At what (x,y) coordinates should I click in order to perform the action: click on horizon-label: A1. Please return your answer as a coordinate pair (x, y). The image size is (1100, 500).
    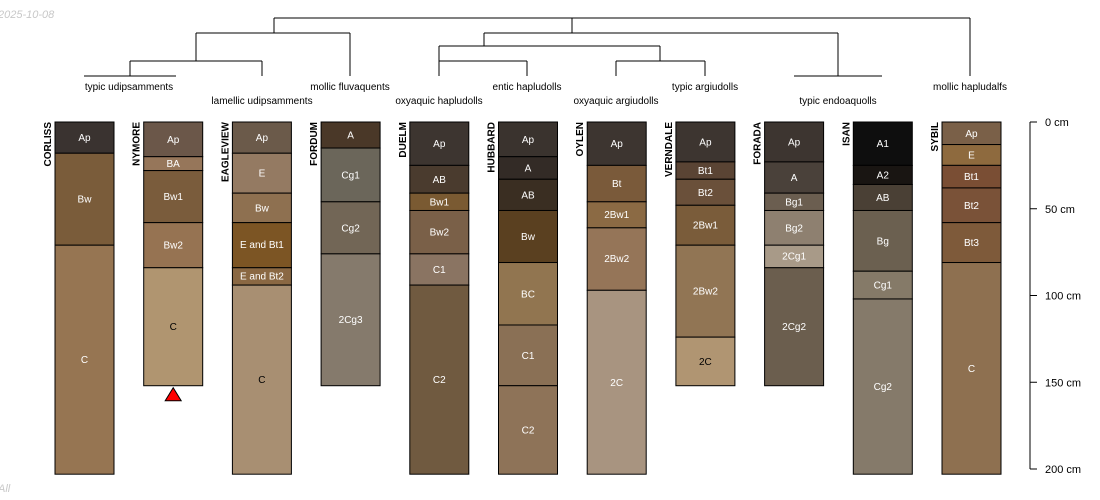
    Looking at the image, I should click on (883, 144).